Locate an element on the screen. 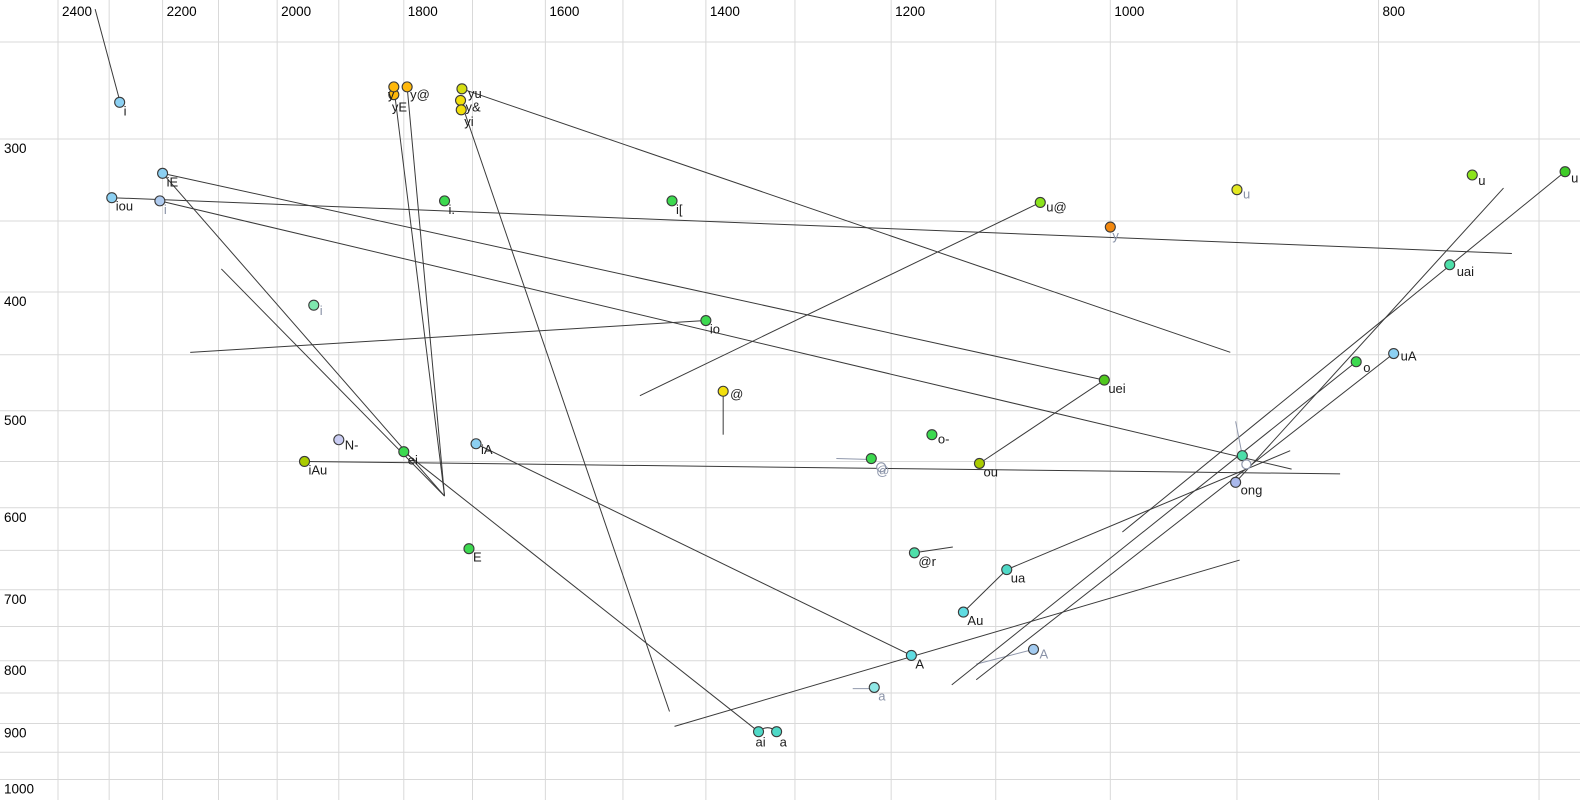 This screenshot has height=800, width=1580. x-axis-tick-label: 800 is located at coordinates (1394, 11).